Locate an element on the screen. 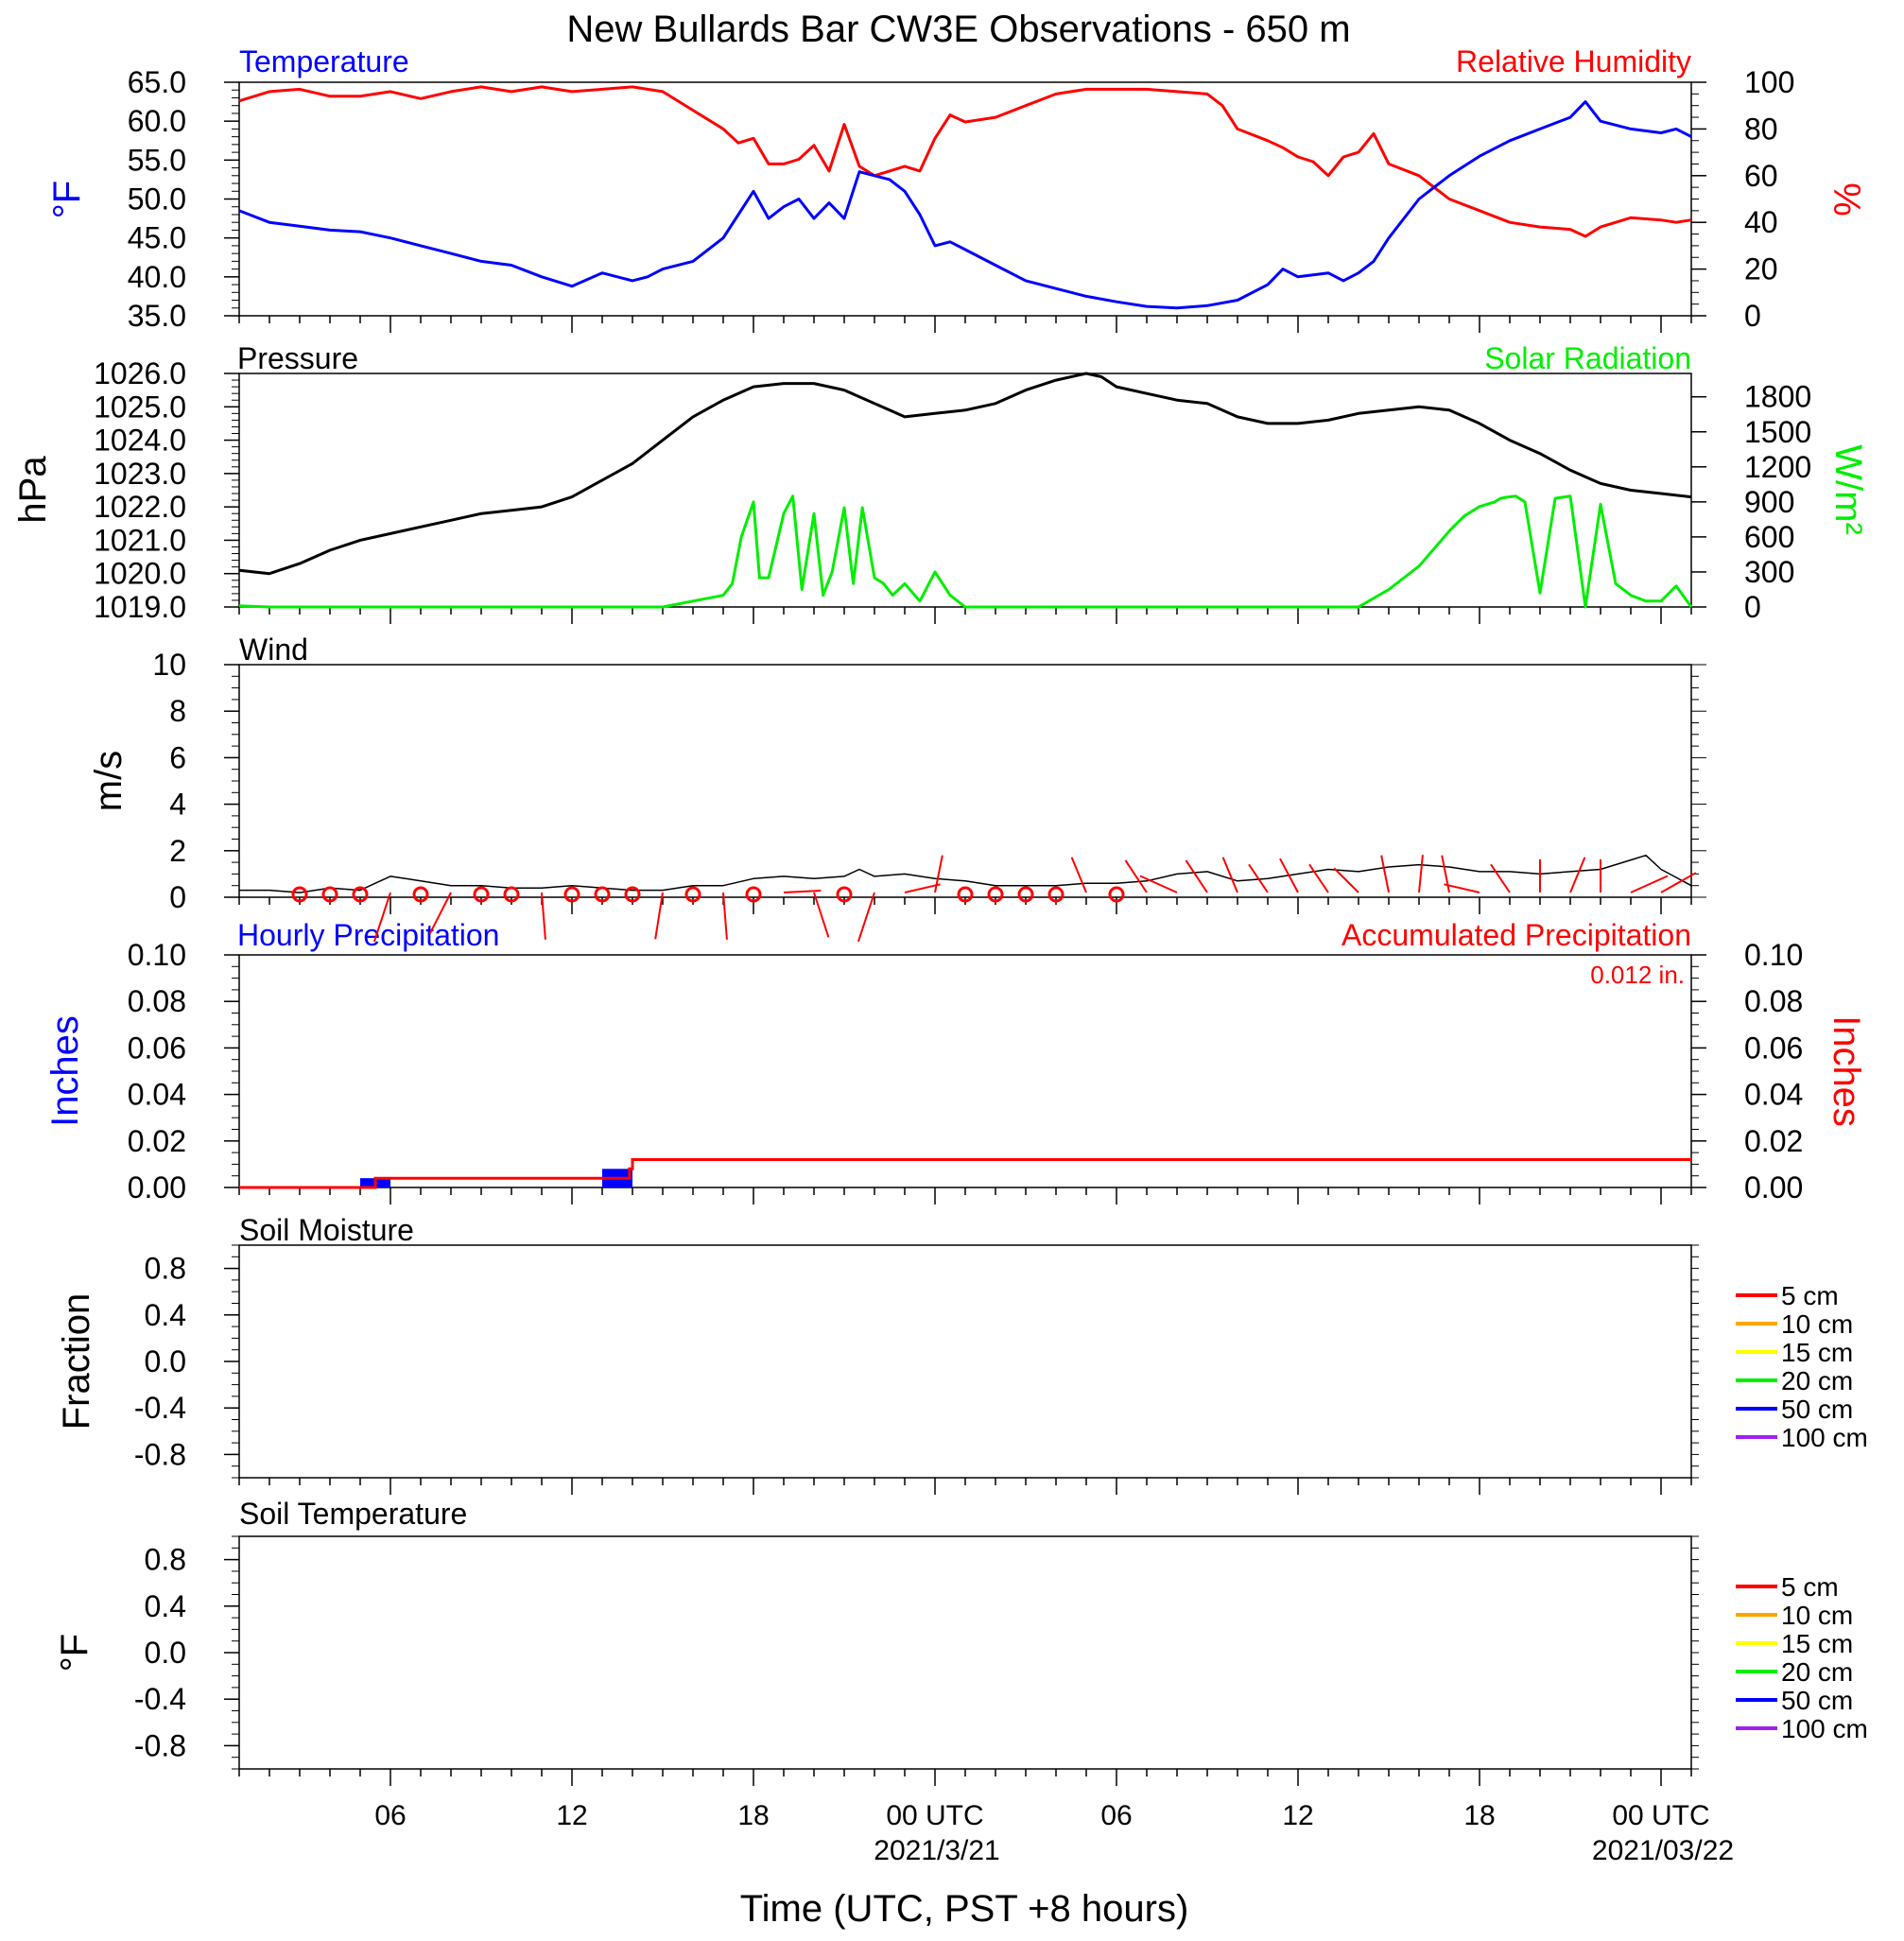  soil-moisture-legend-label: 10 cm is located at coordinates (1817, 1324).